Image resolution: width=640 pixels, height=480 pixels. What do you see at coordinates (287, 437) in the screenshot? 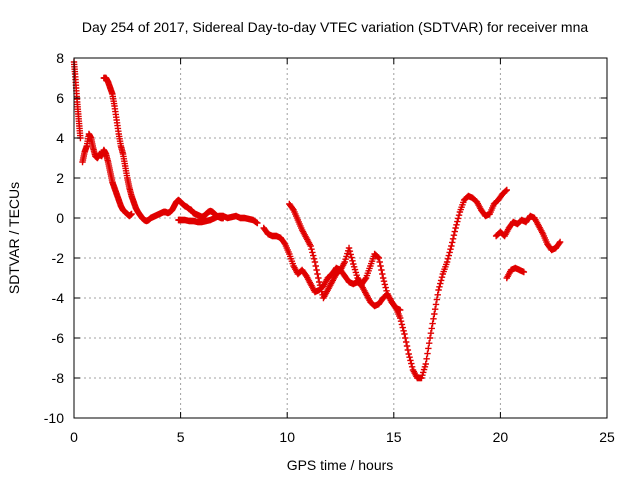
I see `x-tick-label: 10` at bounding box center [287, 437].